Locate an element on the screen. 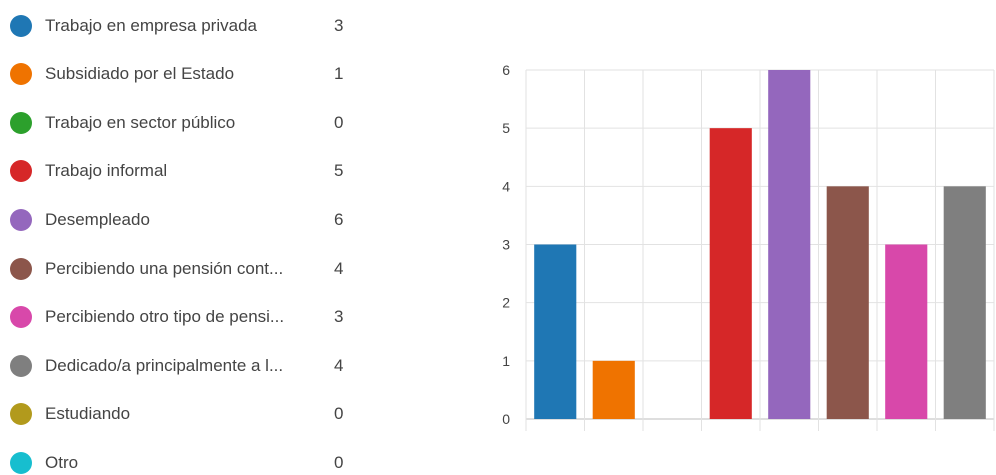 The image size is (996, 475). bar-6: Percibiendo otro tipo de pensi...: 3 is located at coordinates (906, 332).